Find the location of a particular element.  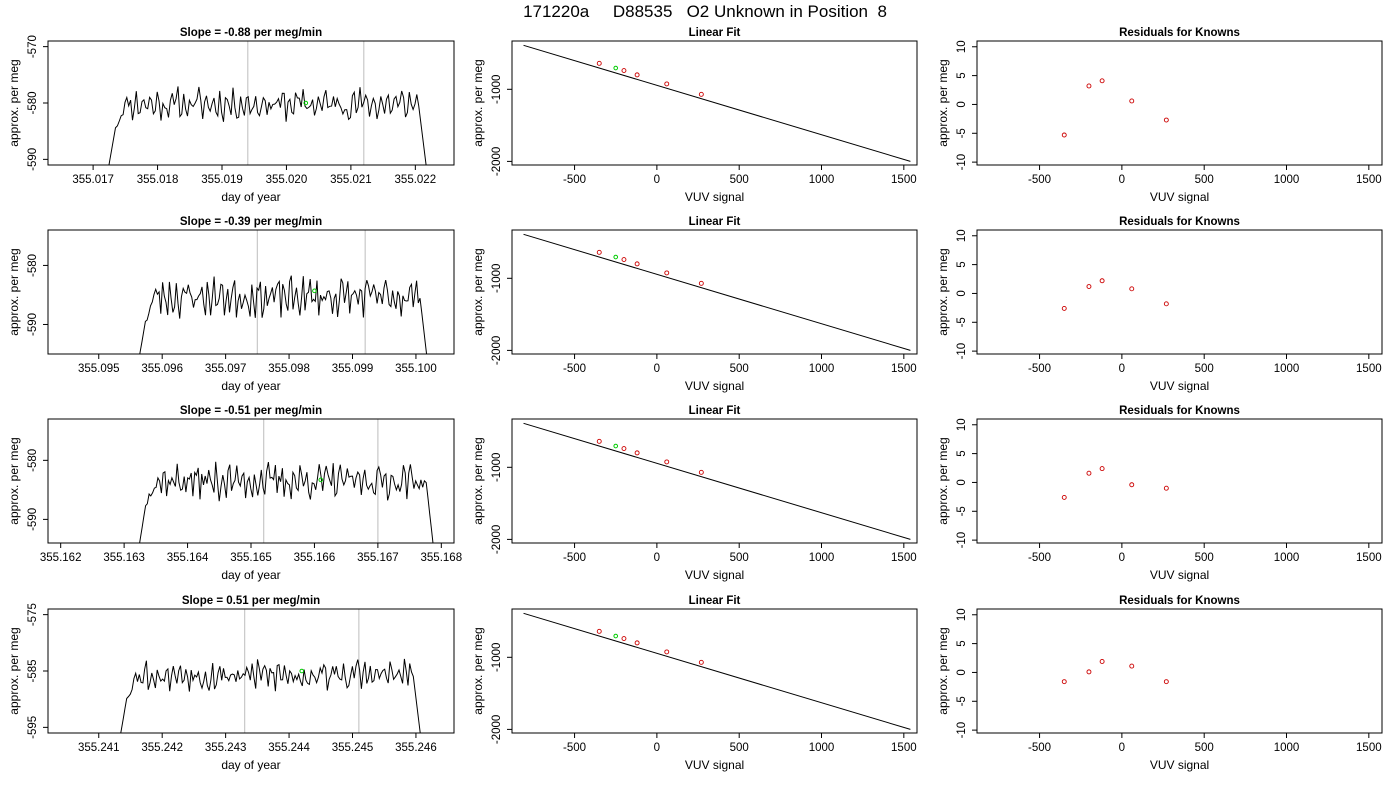

x-tick-label: 355.096 is located at coordinates (162, 369).